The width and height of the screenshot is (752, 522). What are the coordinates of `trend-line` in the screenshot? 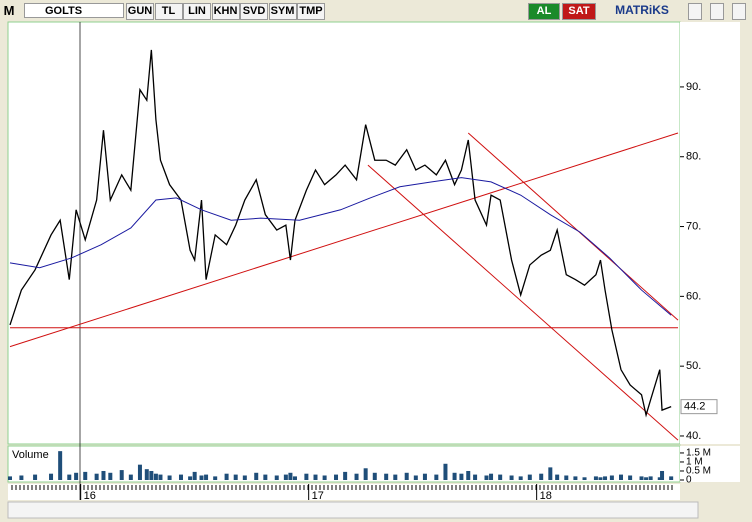 It's located at (573, 226).